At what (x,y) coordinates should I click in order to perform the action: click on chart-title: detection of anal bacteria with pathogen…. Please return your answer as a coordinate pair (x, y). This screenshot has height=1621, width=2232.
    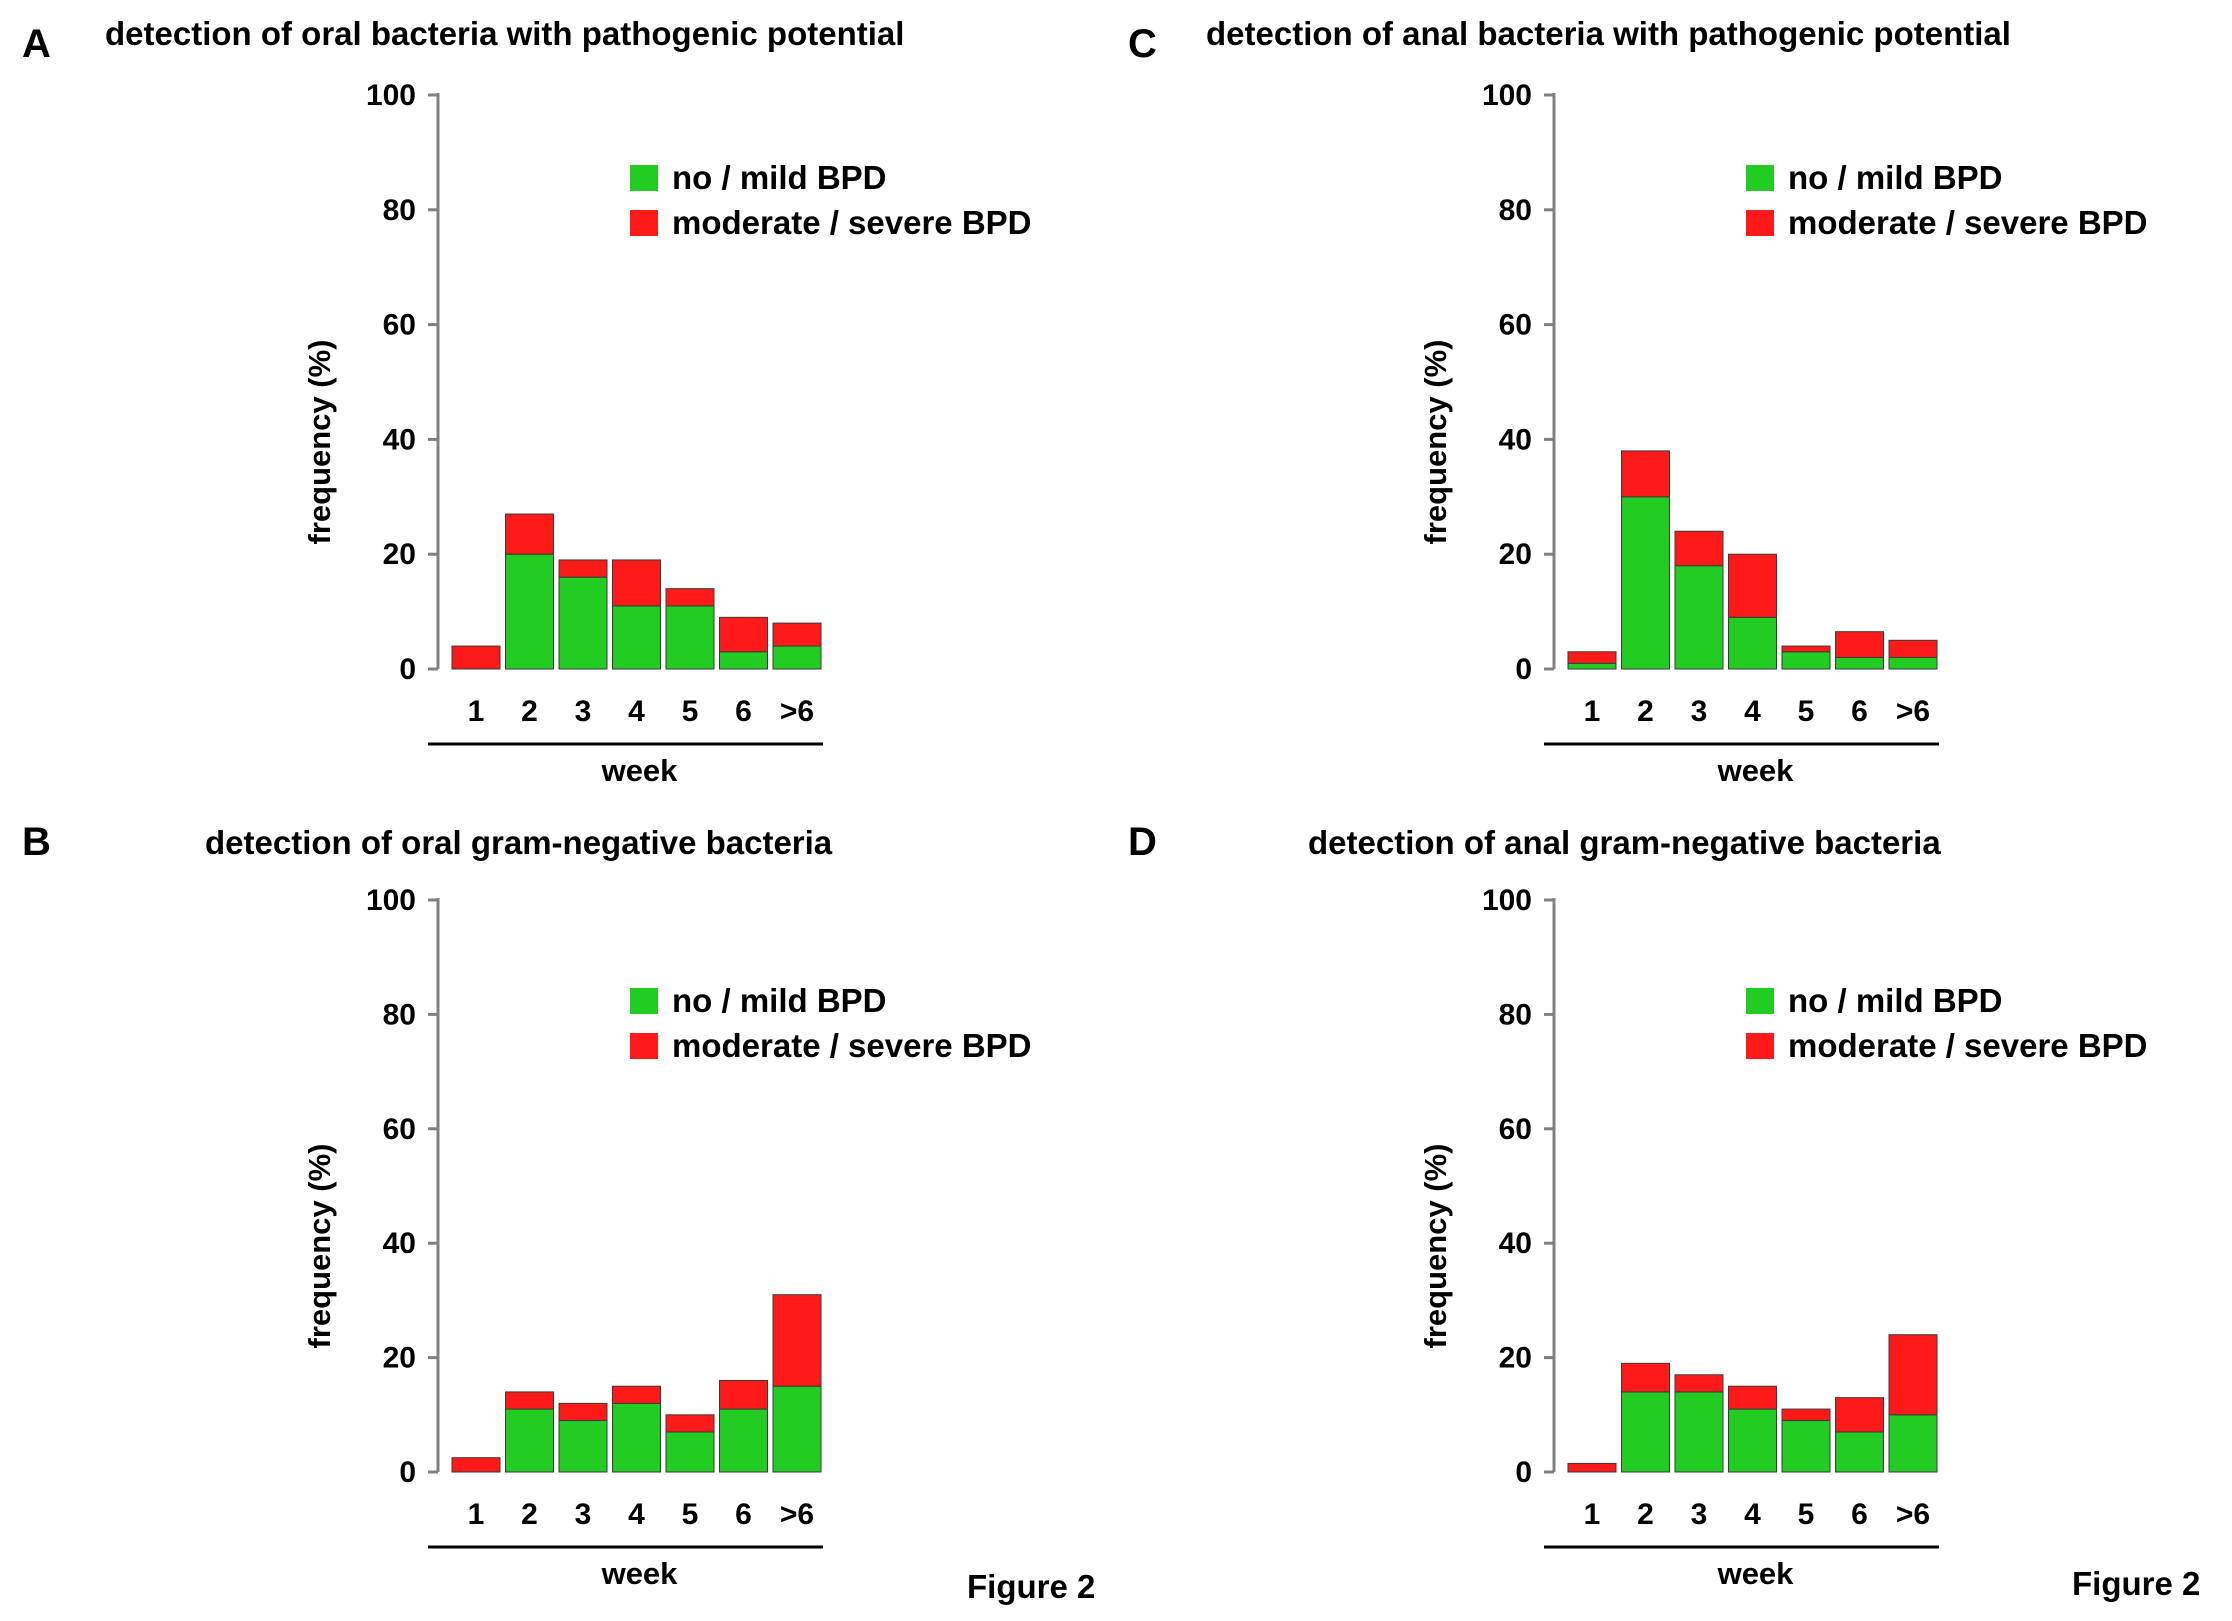
    Looking at the image, I should click on (1608, 33).